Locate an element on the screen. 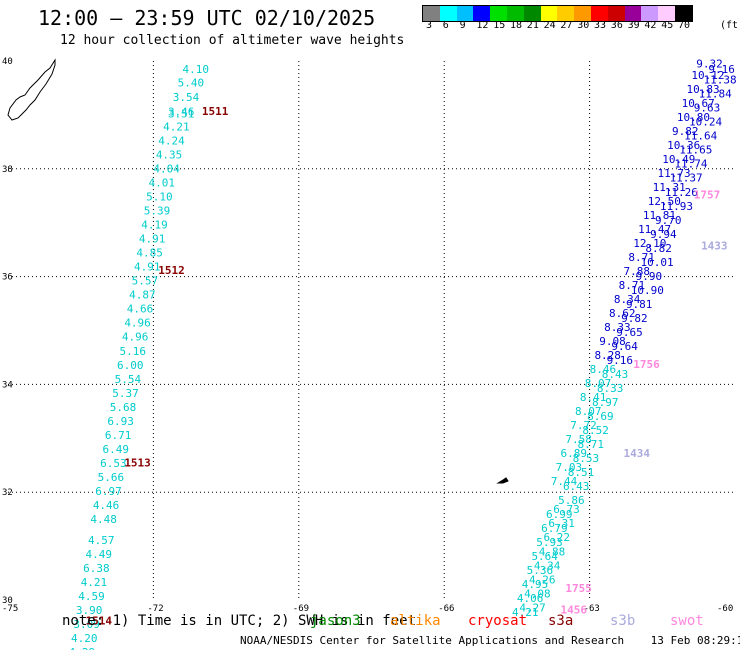 This screenshot has height=650, width=740. wave-height-value: 10.90 is located at coordinates (647, 290).